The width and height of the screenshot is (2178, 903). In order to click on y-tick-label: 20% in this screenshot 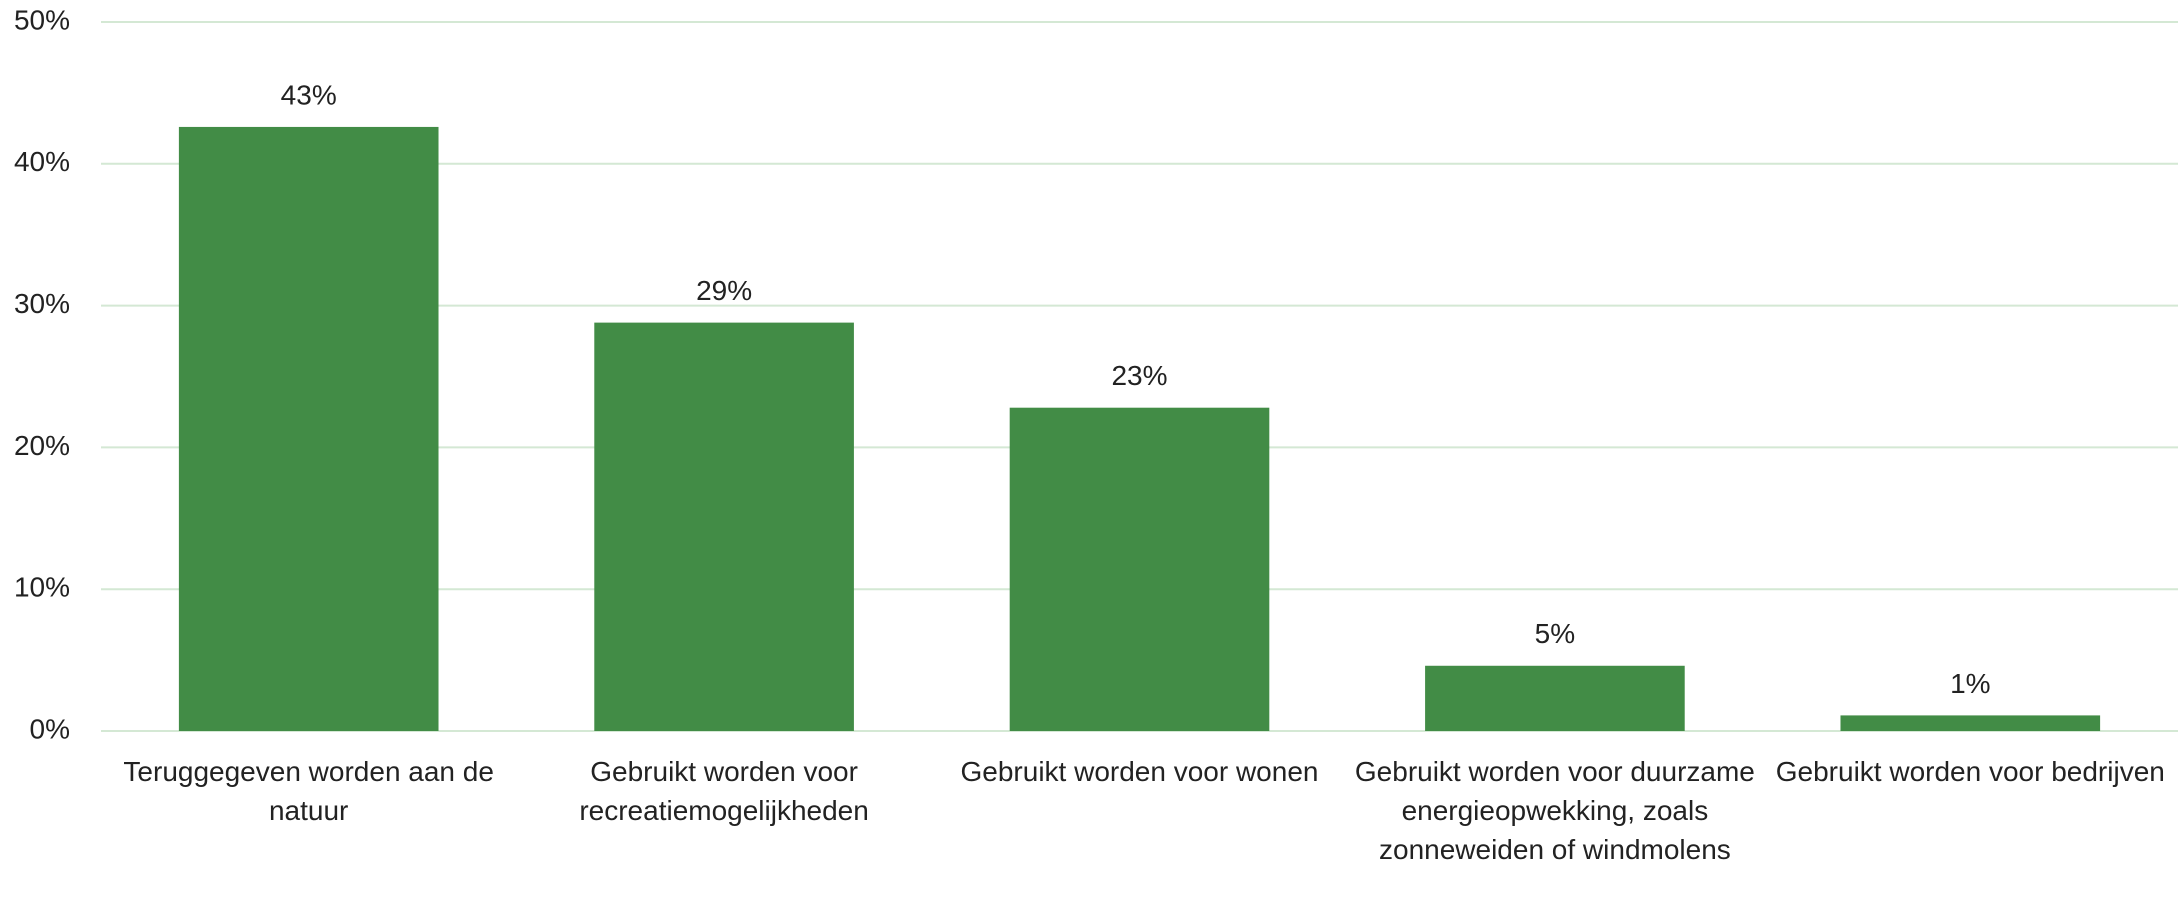, I will do `click(42, 445)`.